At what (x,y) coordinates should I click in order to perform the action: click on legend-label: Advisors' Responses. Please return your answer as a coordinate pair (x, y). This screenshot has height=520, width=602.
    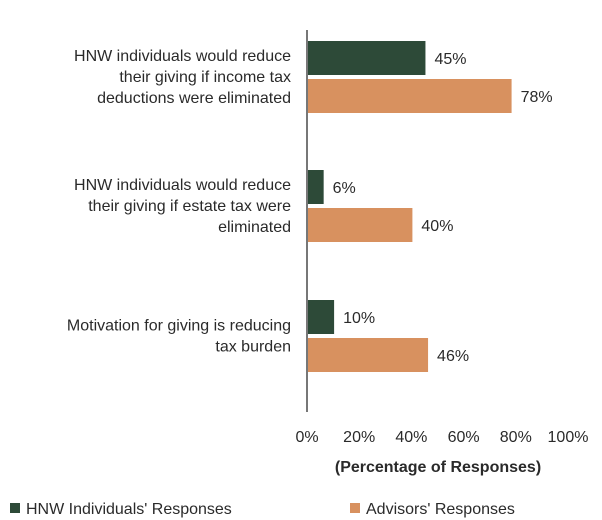
    Looking at the image, I should click on (440, 509).